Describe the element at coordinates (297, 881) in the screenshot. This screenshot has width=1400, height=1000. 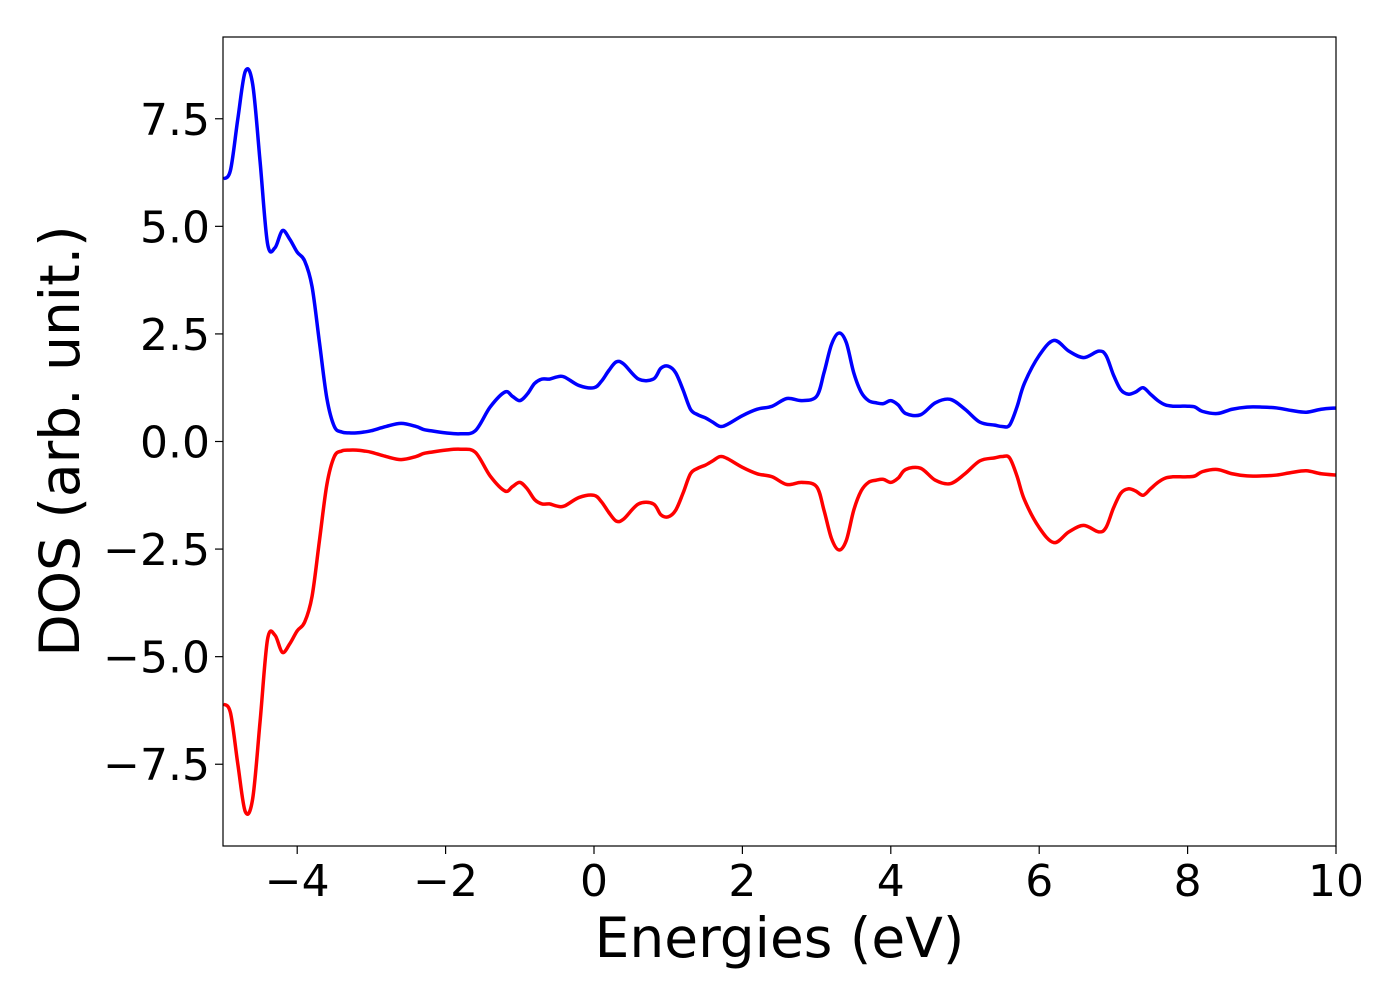
I see `x-tick-label: −4` at that location.